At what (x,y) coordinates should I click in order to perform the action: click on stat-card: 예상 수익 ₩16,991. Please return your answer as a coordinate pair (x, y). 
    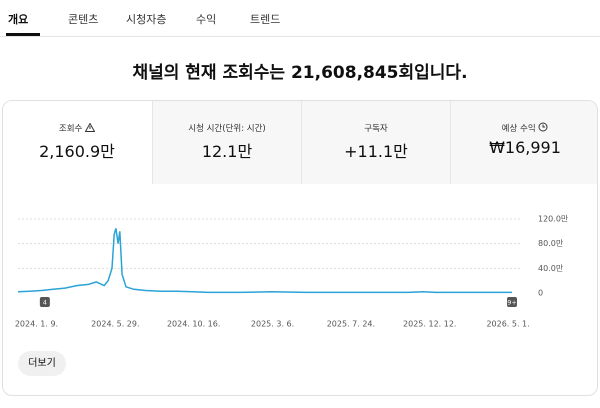
    Looking at the image, I should click on (523, 142).